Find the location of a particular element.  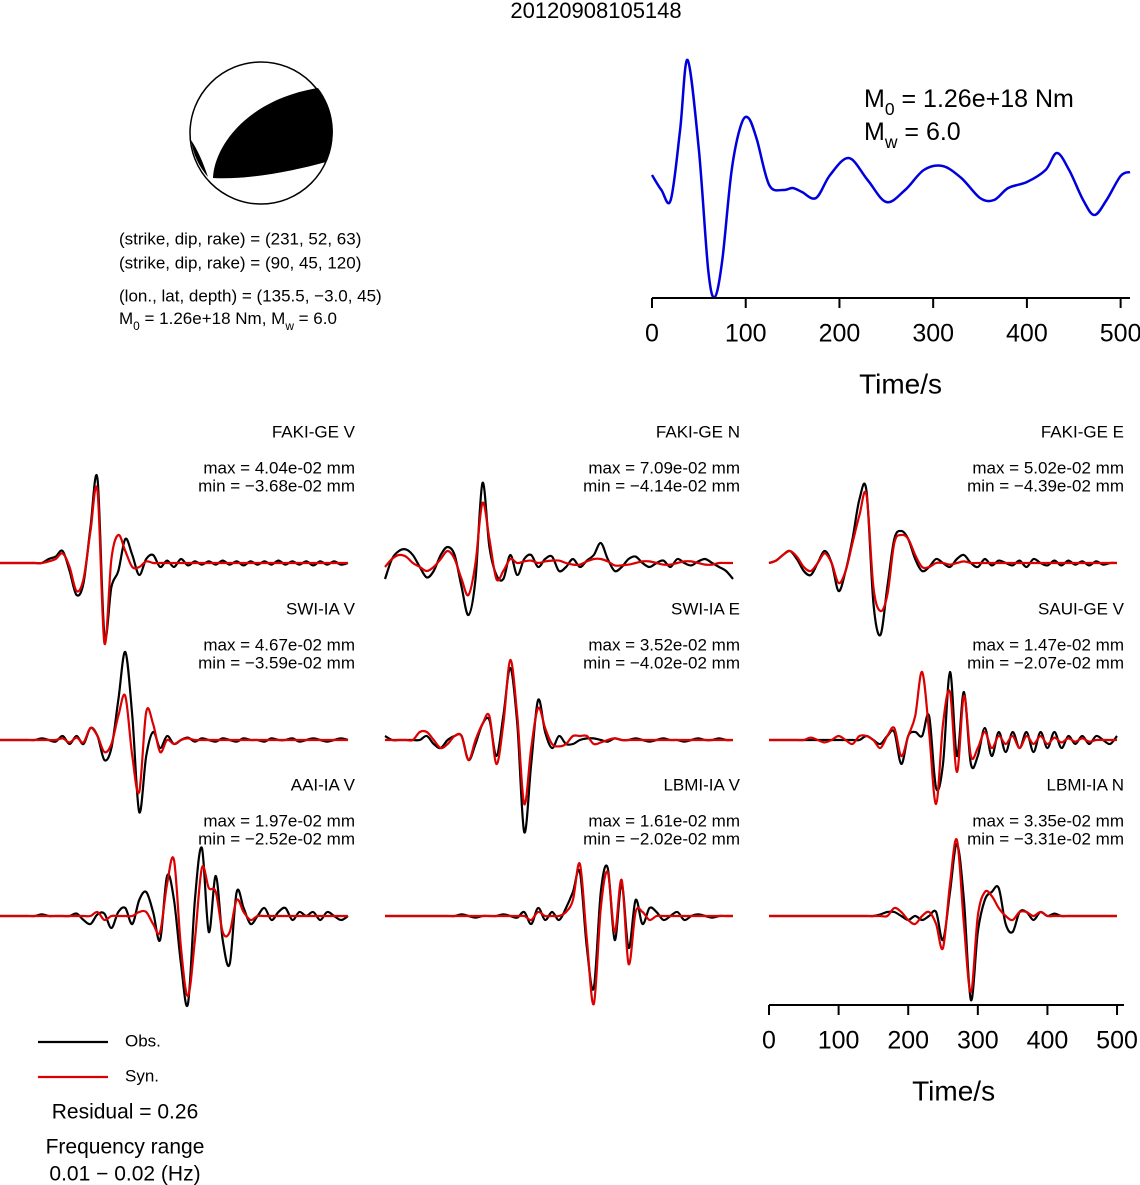

station-label: SWI-IA E is located at coordinates (705, 608).